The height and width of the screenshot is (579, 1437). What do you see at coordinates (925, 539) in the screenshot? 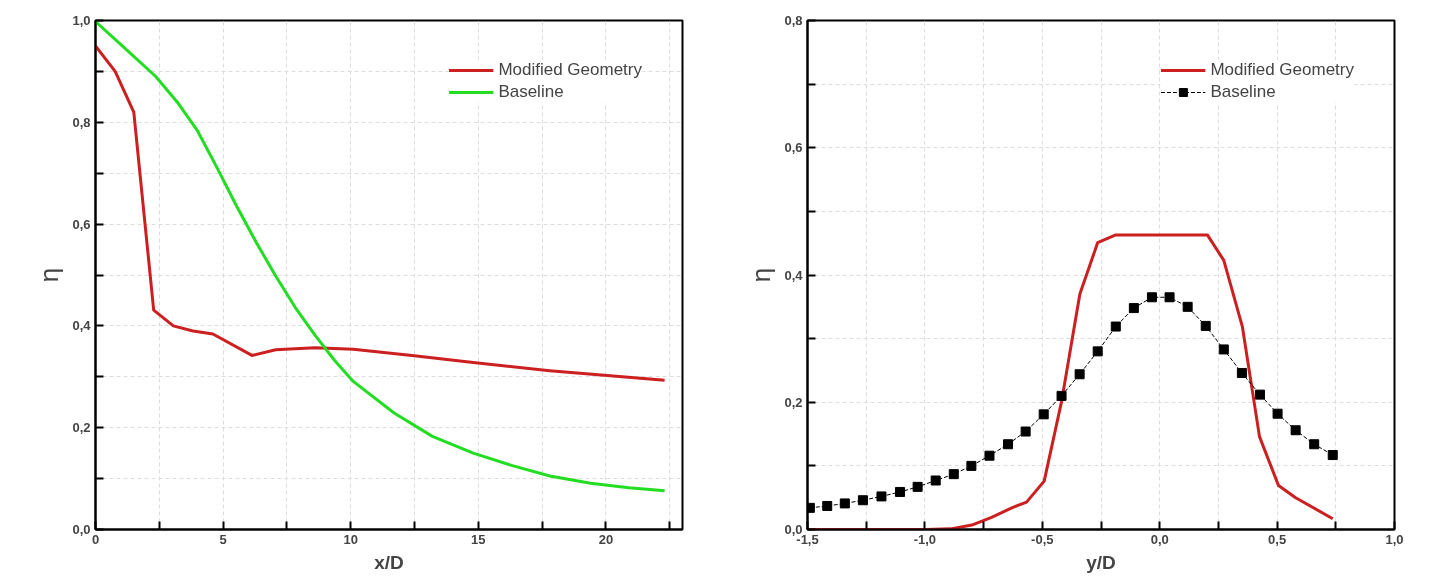
I see `x-tick-label: -1,0` at bounding box center [925, 539].